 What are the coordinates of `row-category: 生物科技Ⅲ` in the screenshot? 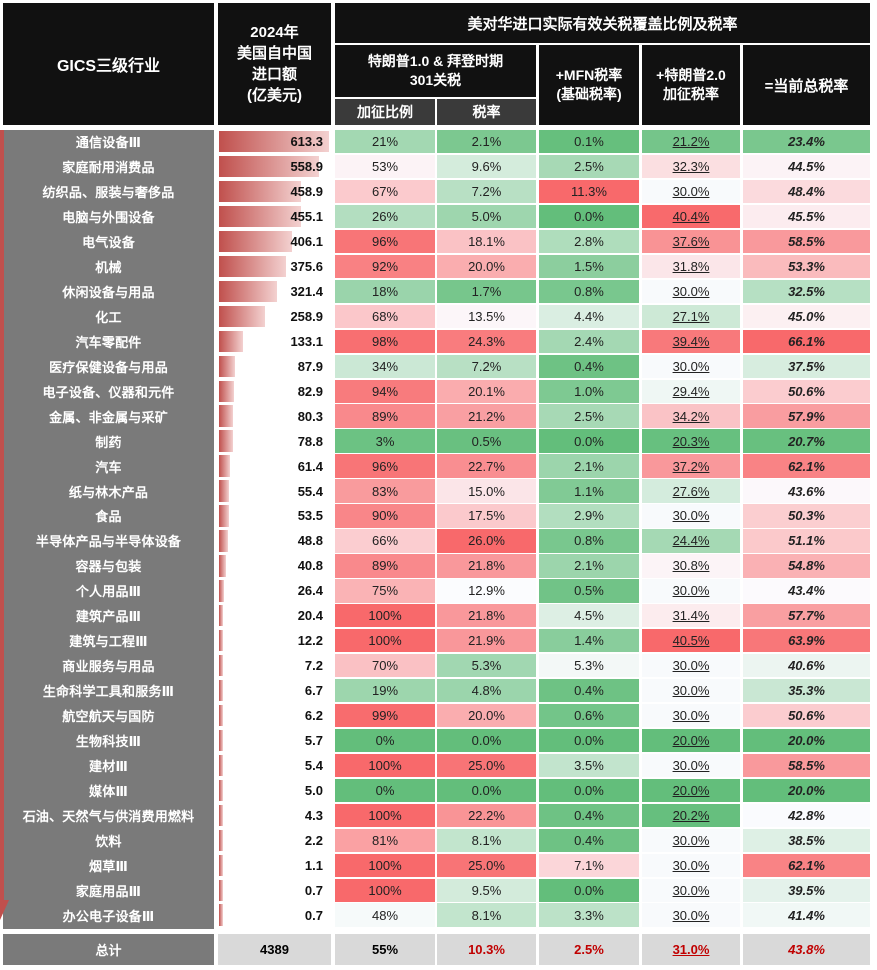 It's located at (108, 742).